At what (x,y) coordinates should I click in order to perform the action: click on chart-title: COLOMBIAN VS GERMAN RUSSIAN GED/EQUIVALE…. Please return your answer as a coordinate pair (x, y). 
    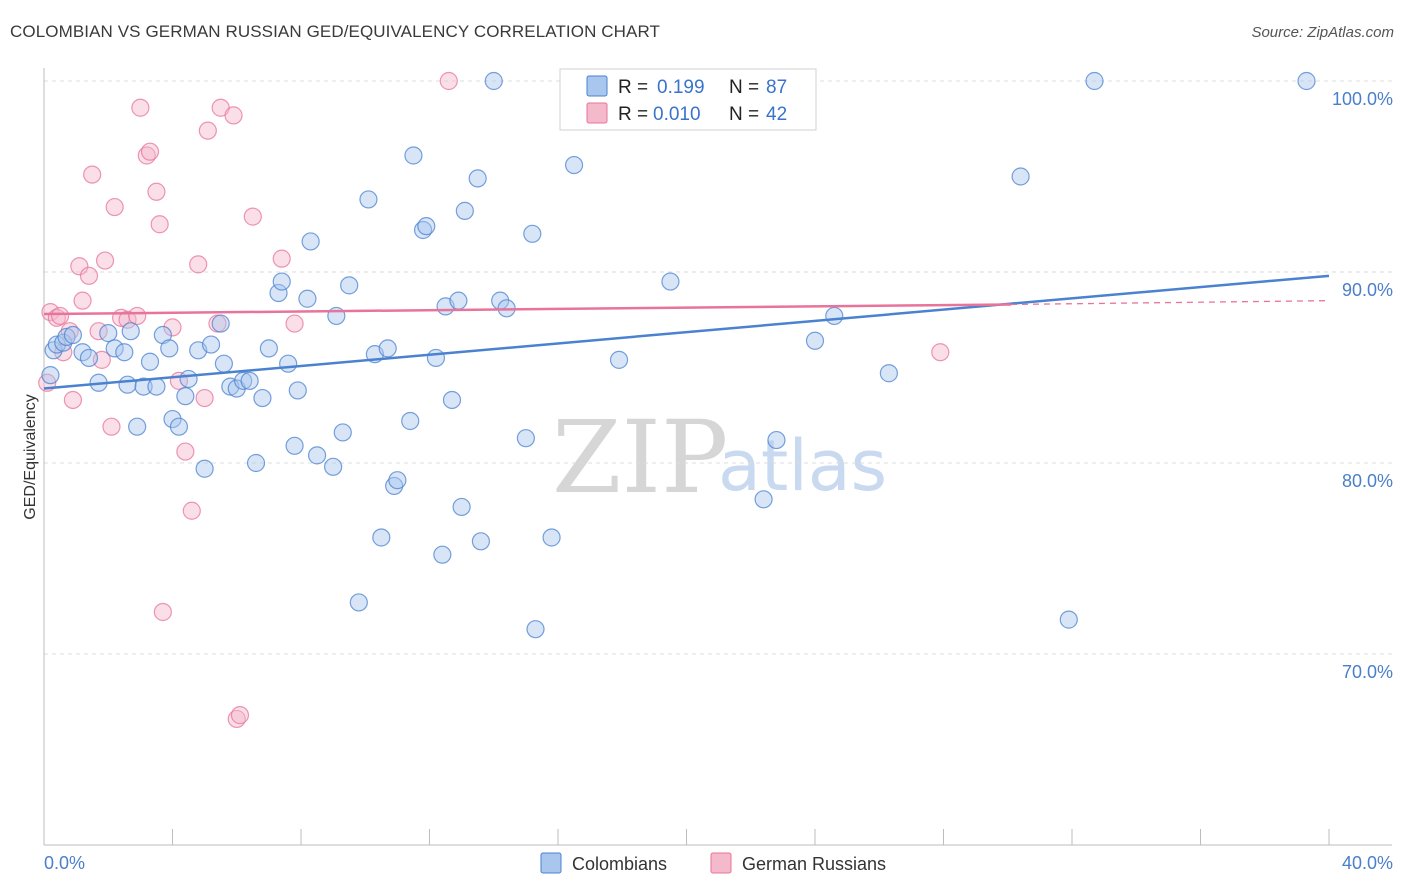
    Looking at the image, I should click on (335, 31).